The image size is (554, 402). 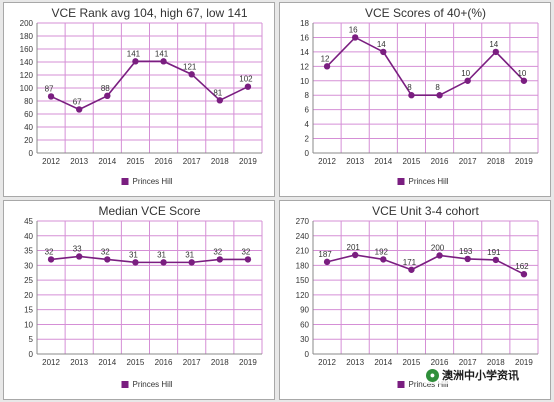 What do you see at coordinates (438, 247) in the screenshot?
I see `data-label: 200` at bounding box center [438, 247].